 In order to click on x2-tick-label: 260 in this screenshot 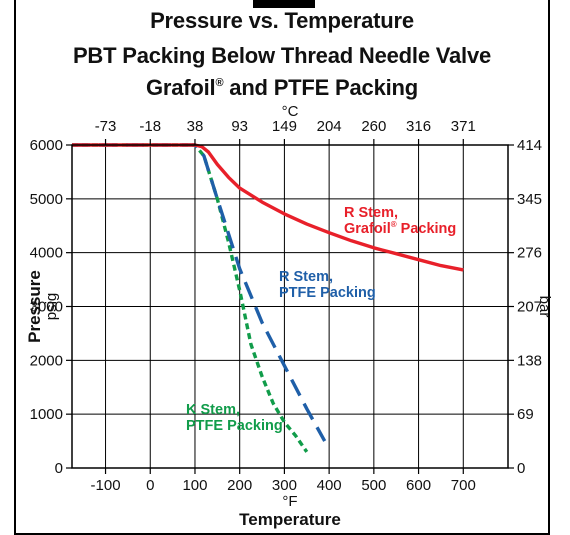, I will do `click(373, 126)`.